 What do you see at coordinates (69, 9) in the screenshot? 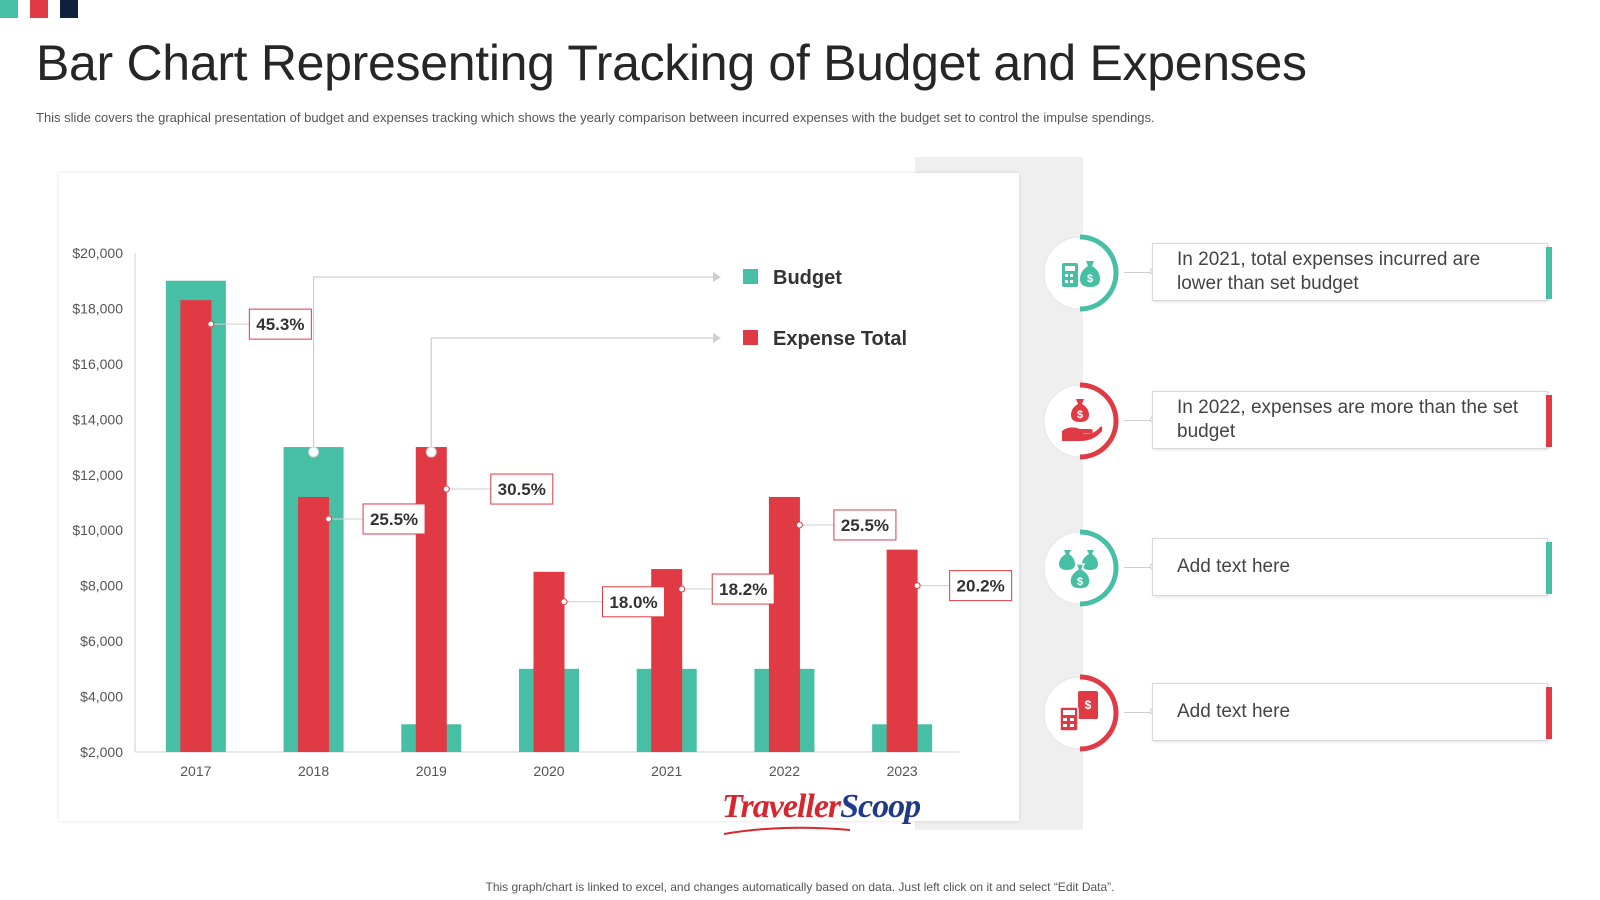
I see `corner-square-navy` at bounding box center [69, 9].